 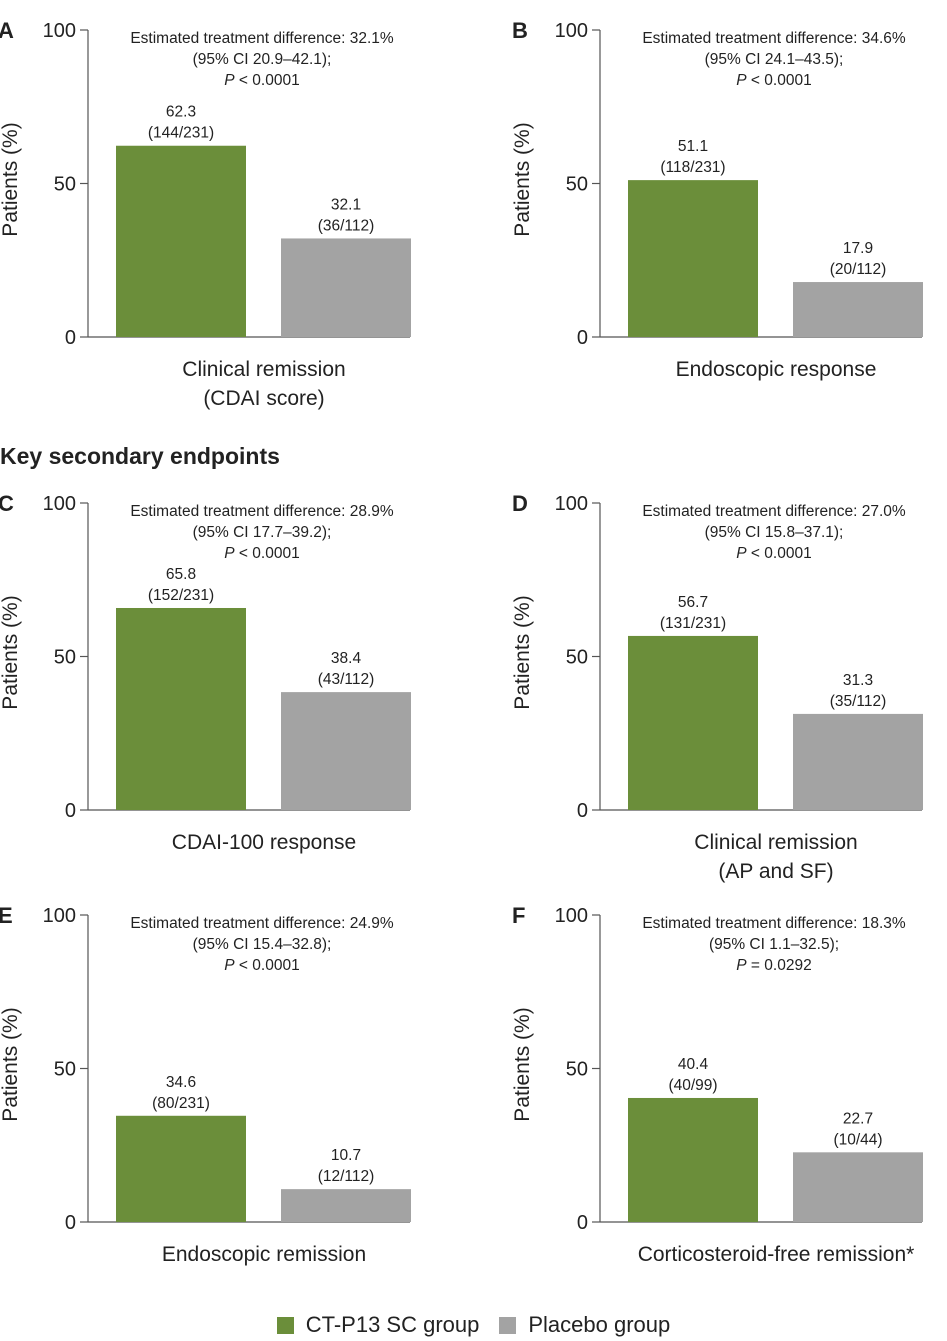 What do you see at coordinates (775, 871) in the screenshot?
I see `category-label: (AP and SF)` at bounding box center [775, 871].